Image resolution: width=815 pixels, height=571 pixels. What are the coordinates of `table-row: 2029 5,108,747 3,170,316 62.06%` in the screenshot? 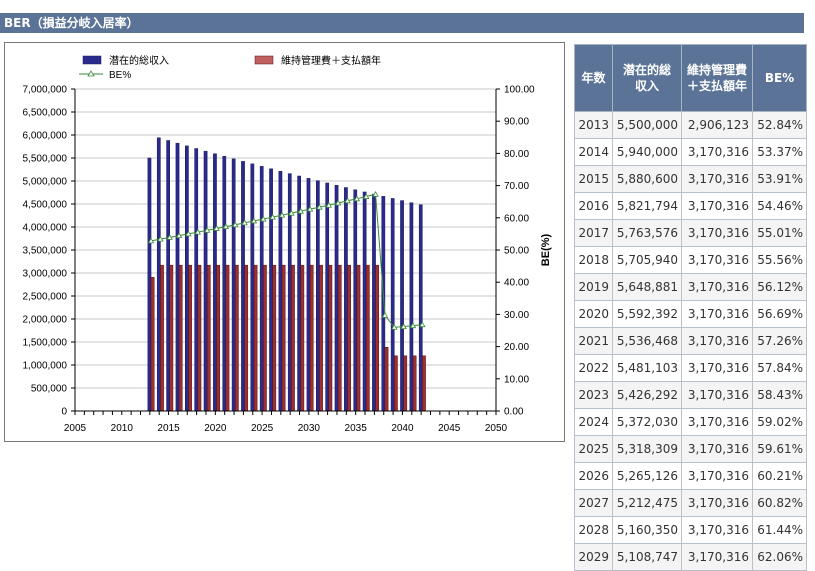 It's located at (690, 557).